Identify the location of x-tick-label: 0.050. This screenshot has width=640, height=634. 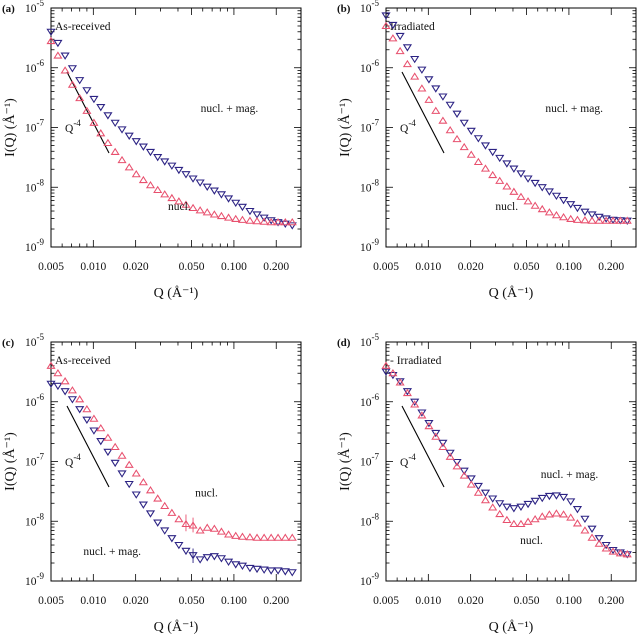
(527, 267).